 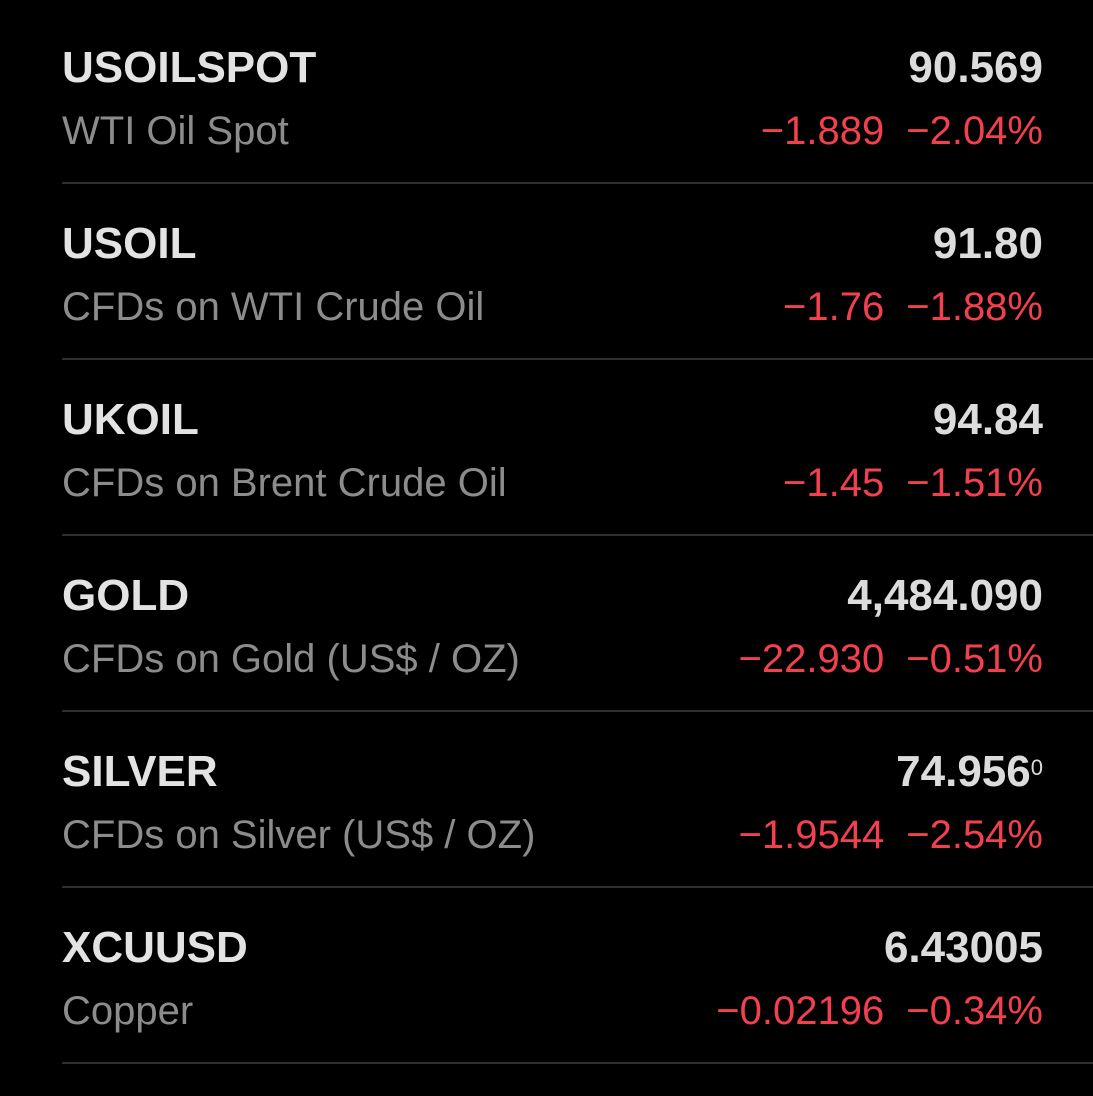 I want to click on change: −22.930, so click(x=811, y=659).